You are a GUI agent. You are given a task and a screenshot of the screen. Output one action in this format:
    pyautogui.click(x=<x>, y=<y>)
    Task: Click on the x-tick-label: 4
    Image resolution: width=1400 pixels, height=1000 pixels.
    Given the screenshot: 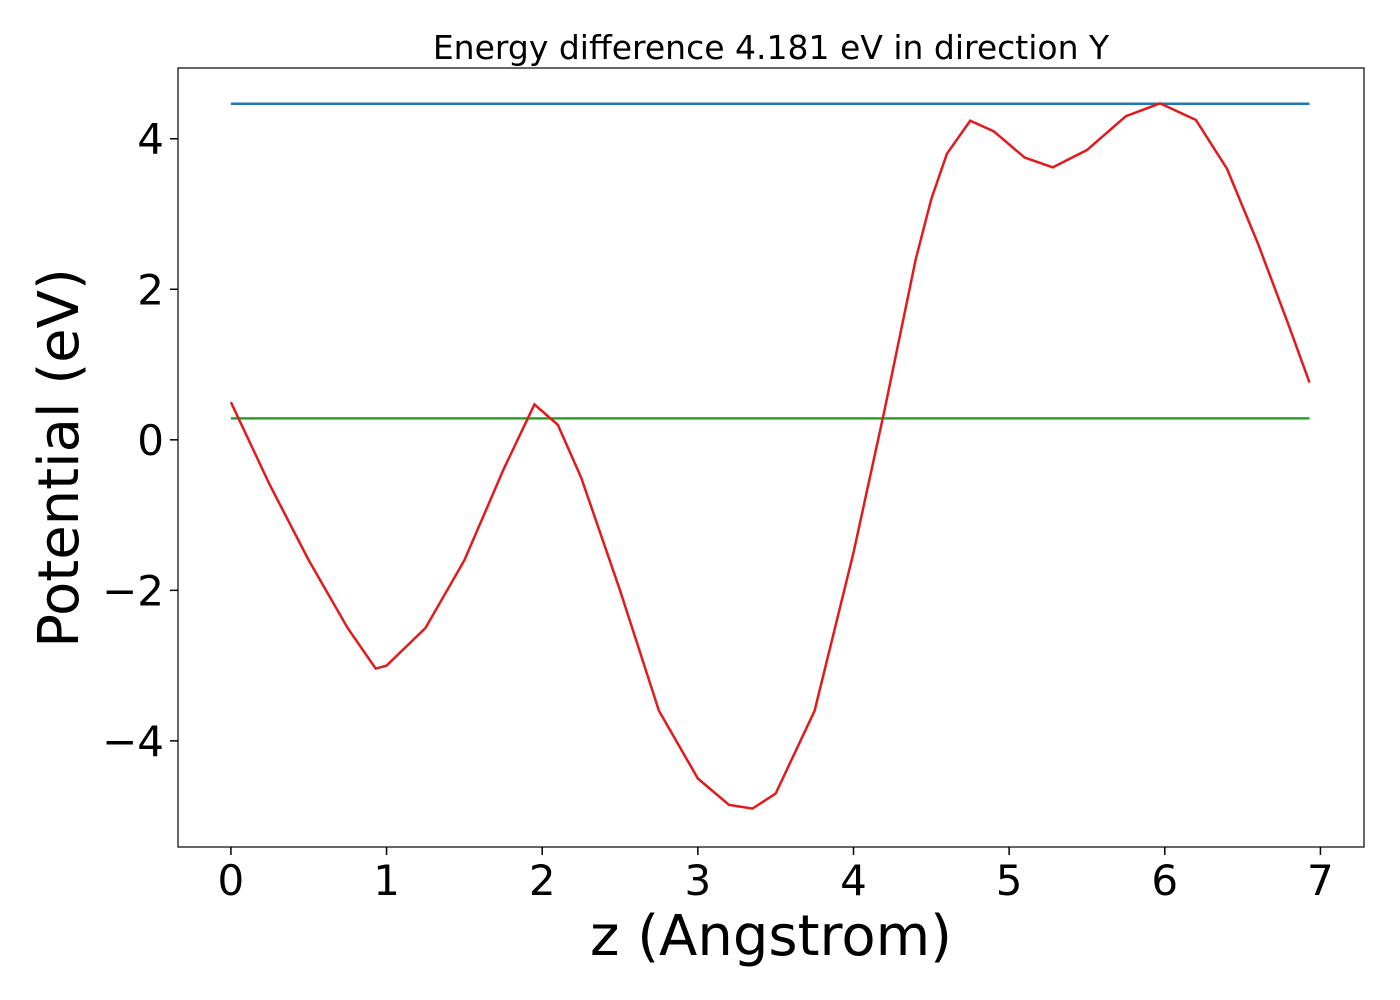 What is the action you would take?
    pyautogui.click(x=853, y=880)
    